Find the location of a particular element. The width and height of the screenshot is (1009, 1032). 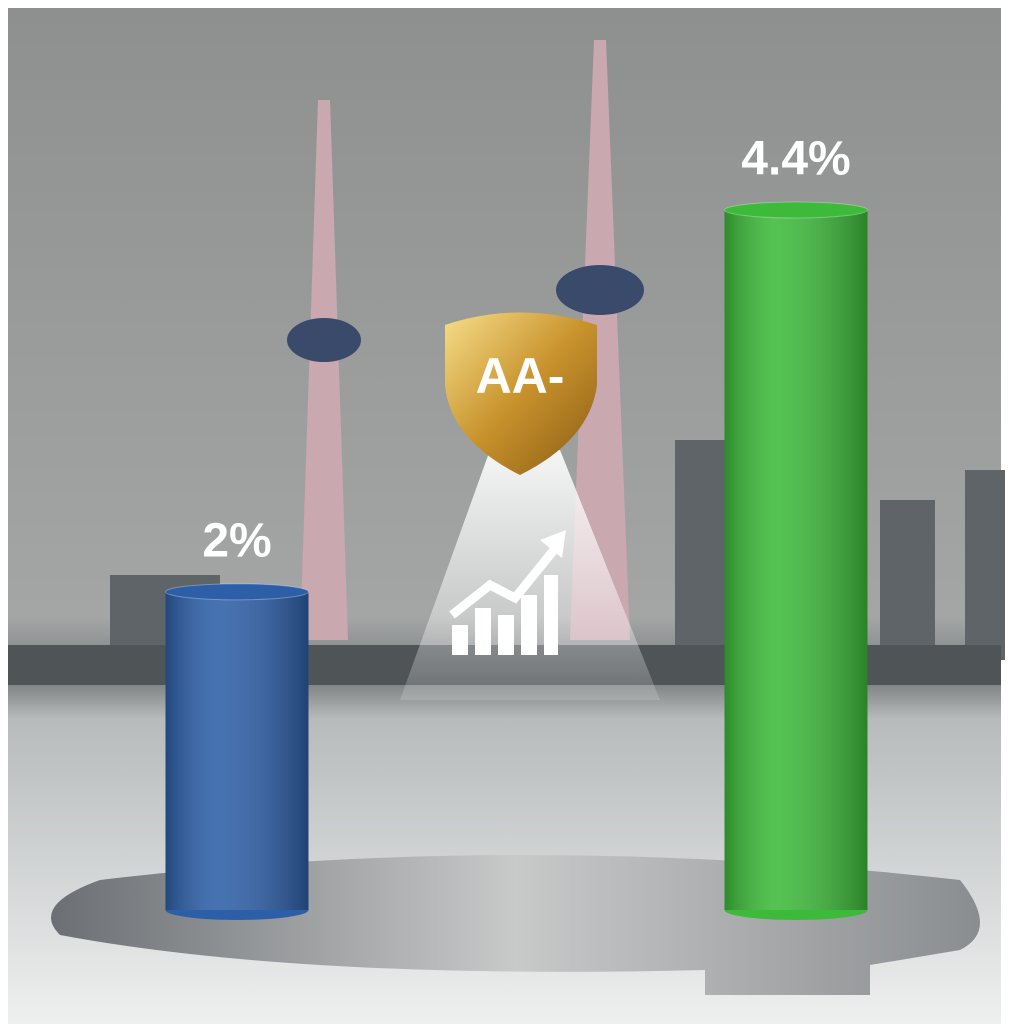

growth-icon is located at coordinates (507, 592).